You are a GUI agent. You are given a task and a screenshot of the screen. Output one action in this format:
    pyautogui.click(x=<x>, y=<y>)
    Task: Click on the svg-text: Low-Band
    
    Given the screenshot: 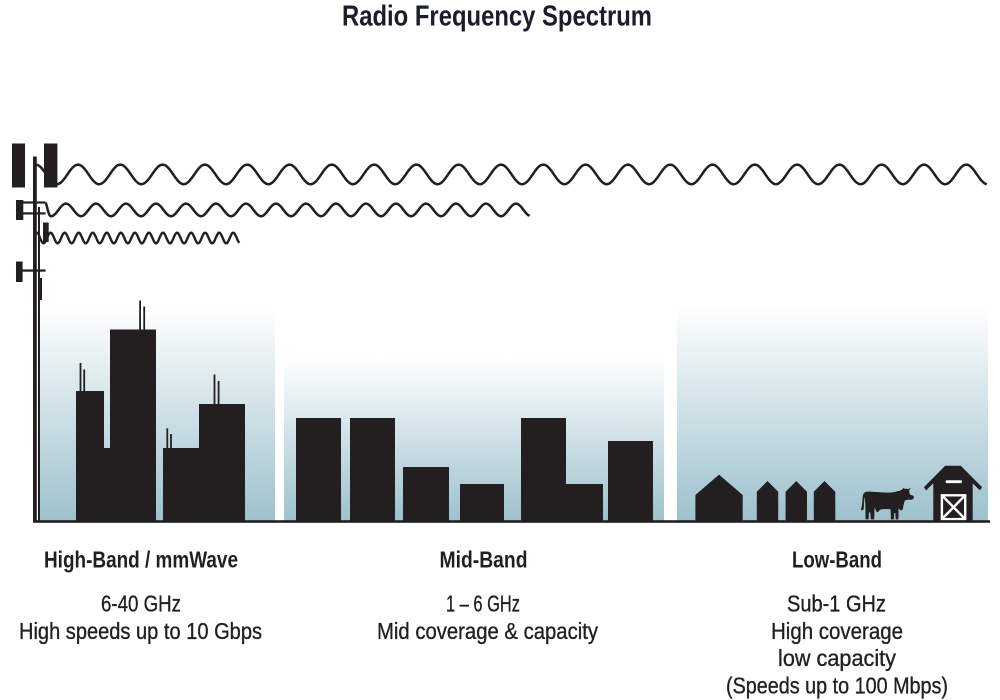 What is the action you would take?
    pyautogui.click(x=837, y=560)
    